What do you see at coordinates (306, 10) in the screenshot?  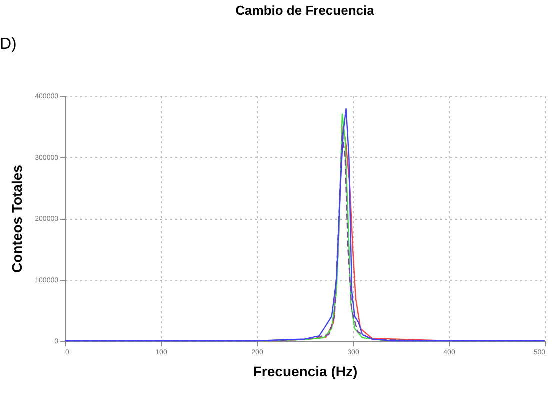 I see `chart-title: Cambio de Frecuencia` at bounding box center [306, 10].